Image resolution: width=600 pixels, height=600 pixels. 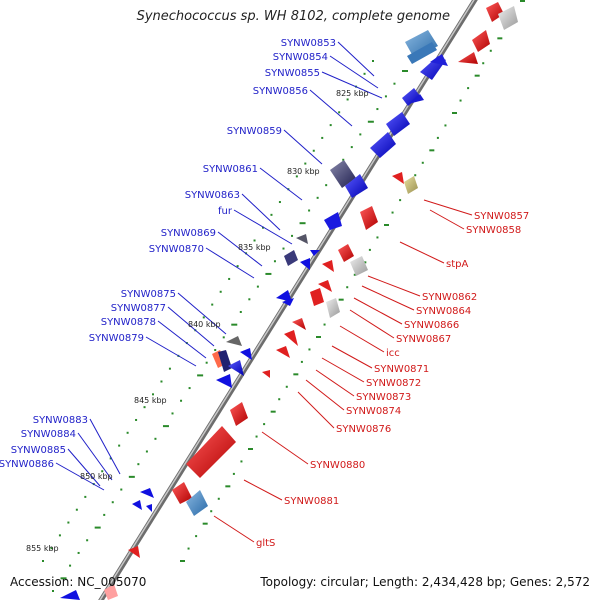 I want to click on gene-label: SYNW0855, so click(x=292, y=73).